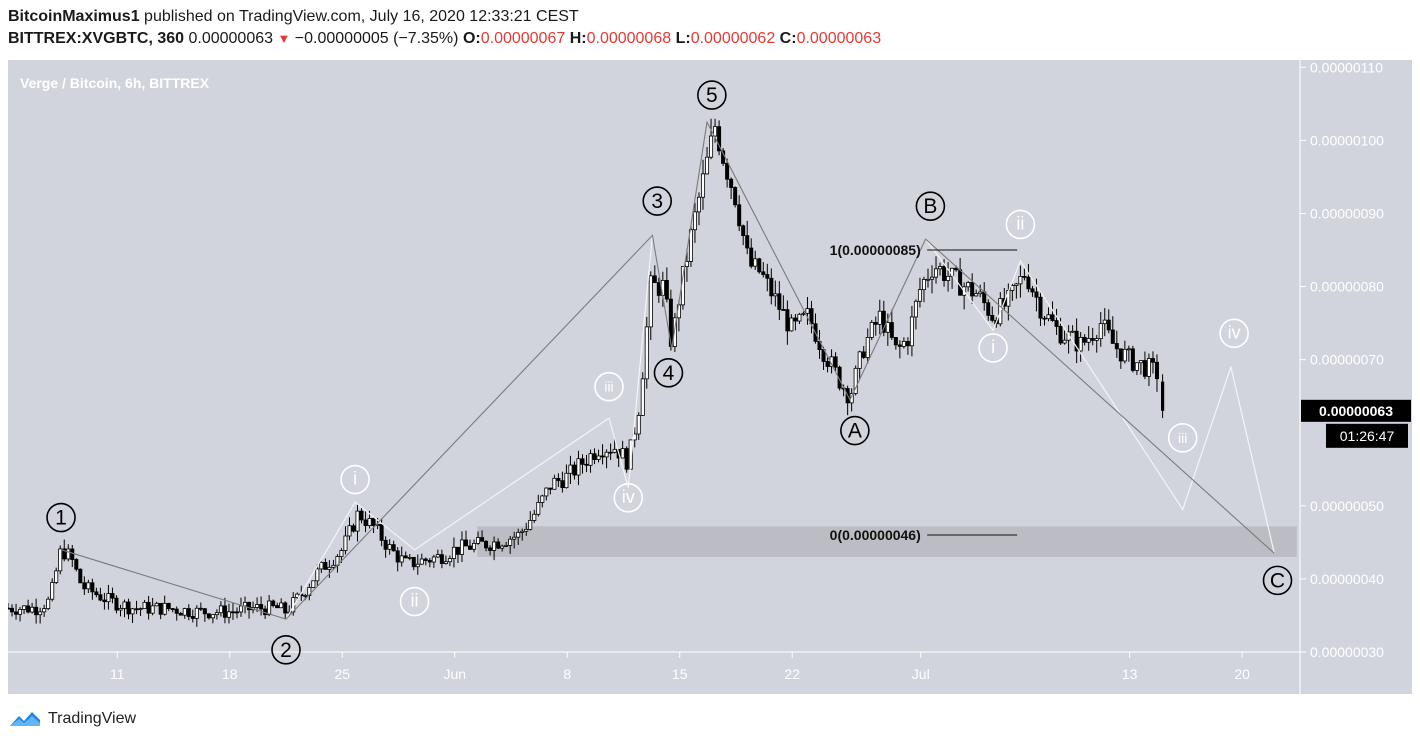 This screenshot has height=744, width=1420. I want to click on low-value: 0.00000062, so click(733, 38).